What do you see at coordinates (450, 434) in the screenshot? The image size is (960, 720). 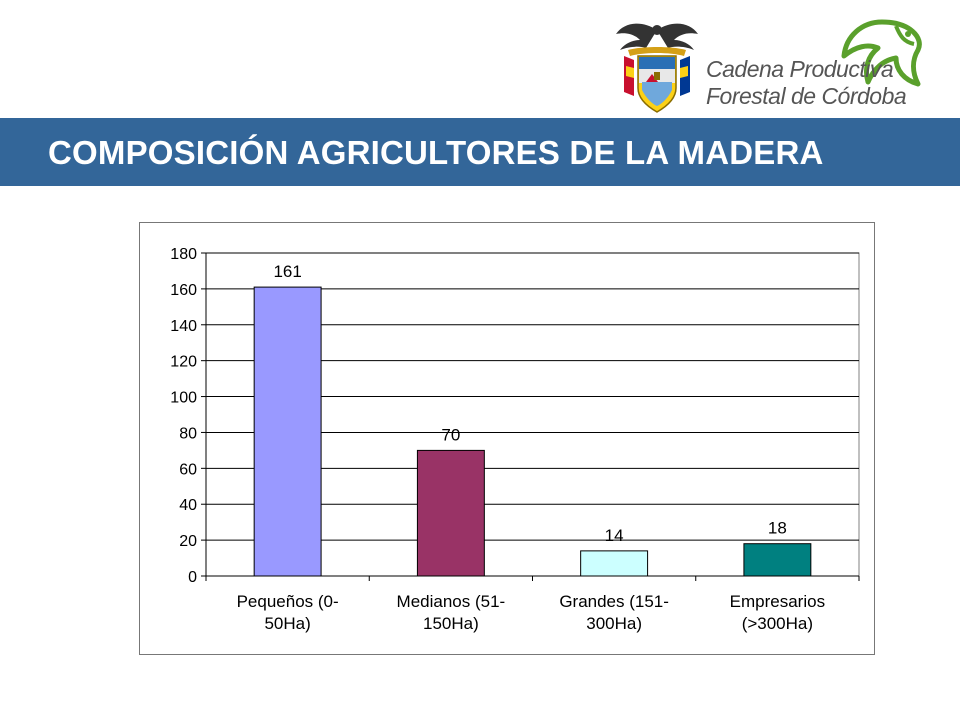 I see `data-label: 70` at bounding box center [450, 434].